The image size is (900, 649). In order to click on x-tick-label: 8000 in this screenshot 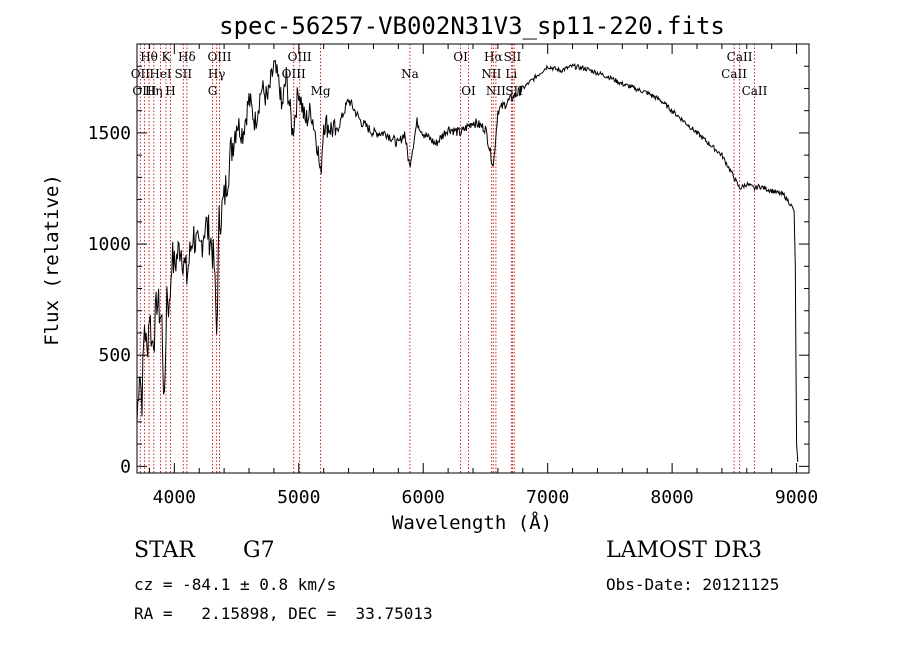, I will do `click(671, 497)`.